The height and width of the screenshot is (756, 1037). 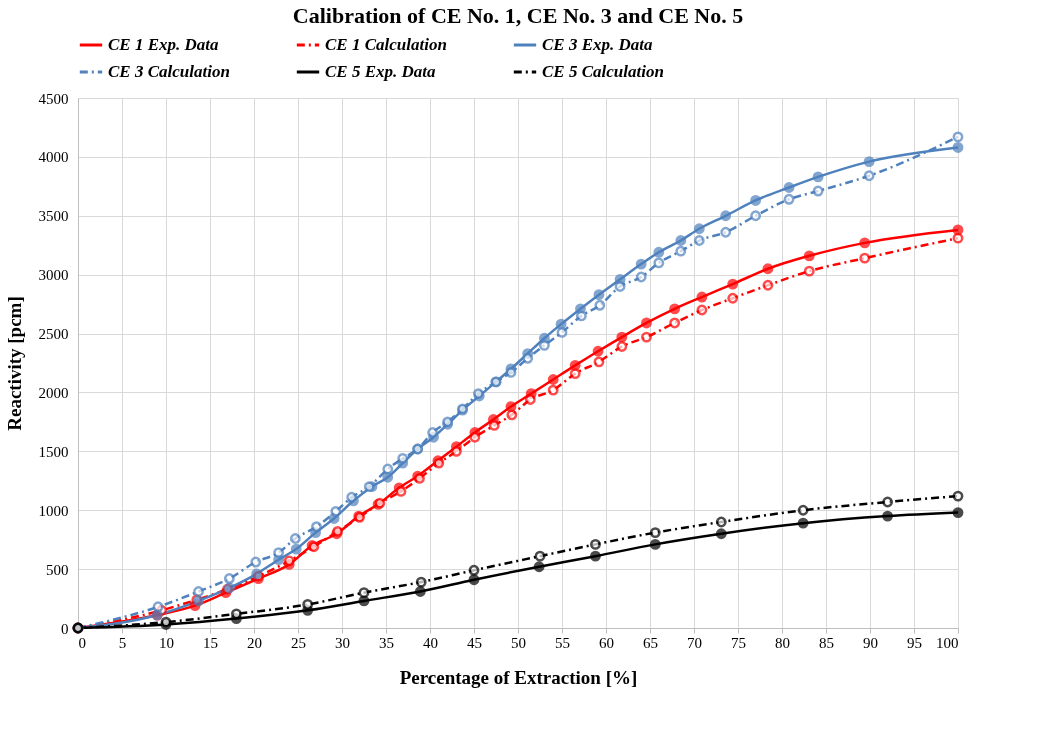 What do you see at coordinates (738, 642) in the screenshot?
I see `x-tick-label: 75` at bounding box center [738, 642].